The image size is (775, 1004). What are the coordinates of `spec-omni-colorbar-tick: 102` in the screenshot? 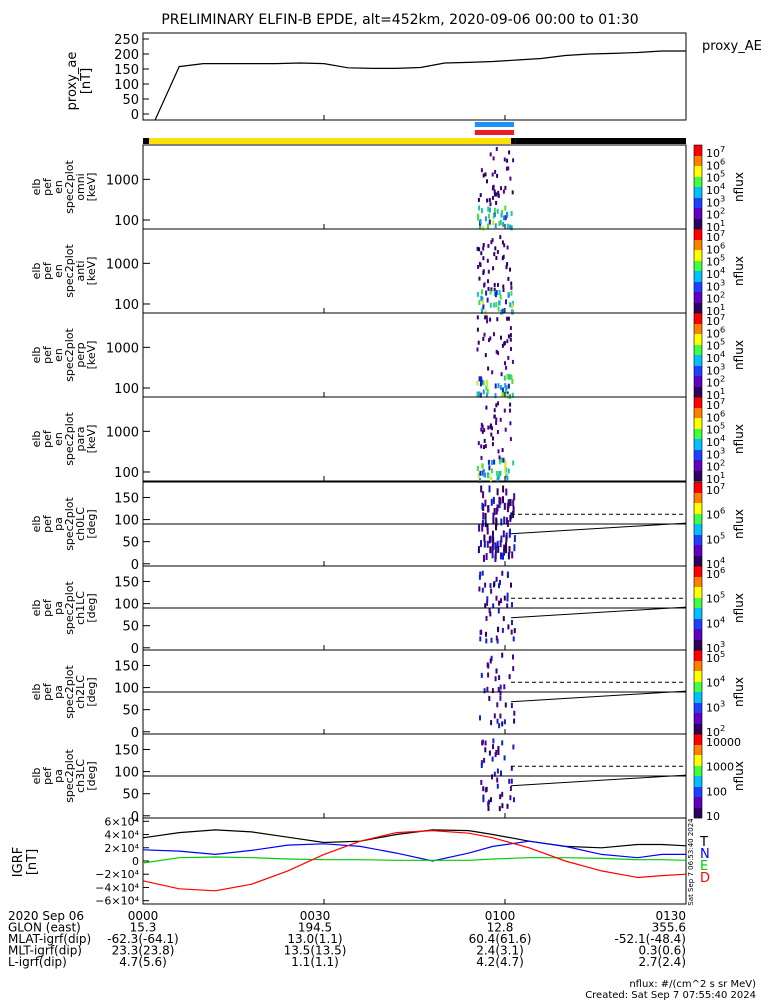 It's located at (715, 214).